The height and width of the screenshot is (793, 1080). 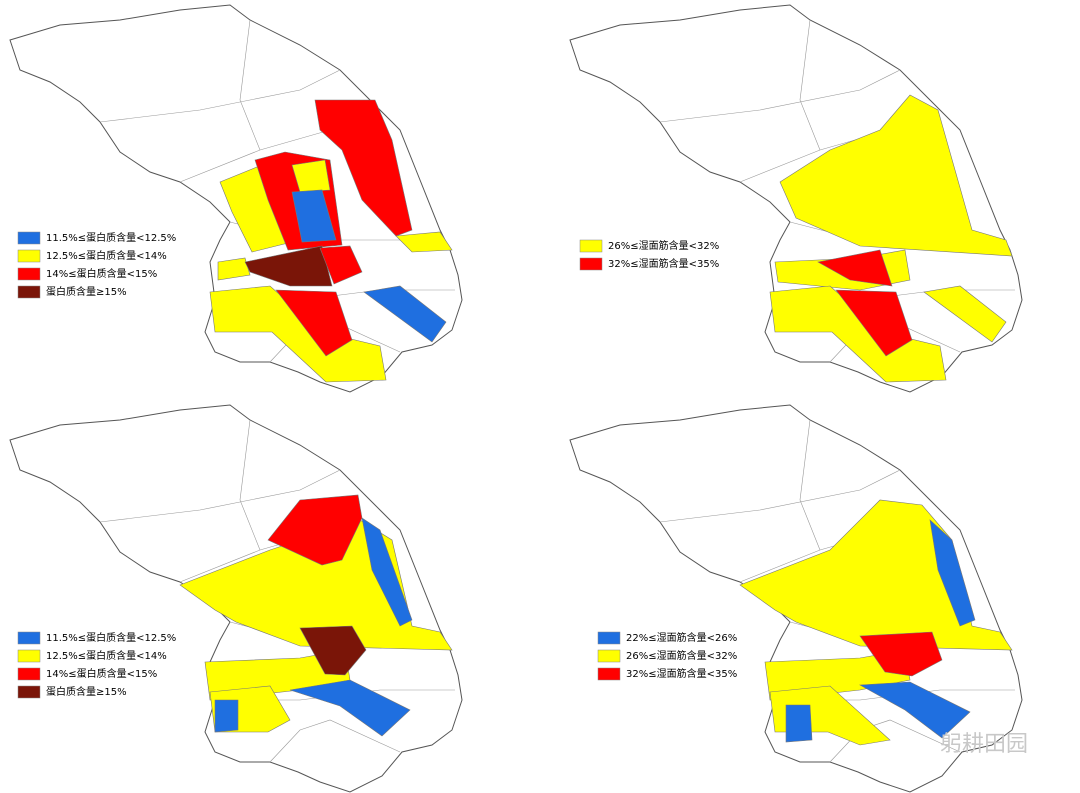 What do you see at coordinates (681, 637) in the screenshot?
I see `legend-label: 22%≤湿面筋含量<26%` at bounding box center [681, 637].